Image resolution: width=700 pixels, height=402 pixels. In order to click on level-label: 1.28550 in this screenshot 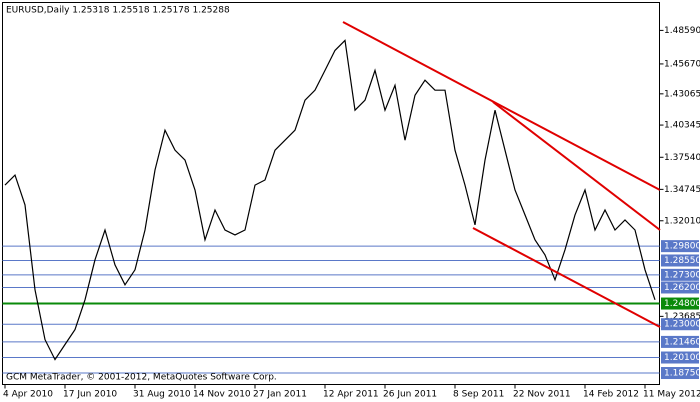, I will do `click(682, 261)`.